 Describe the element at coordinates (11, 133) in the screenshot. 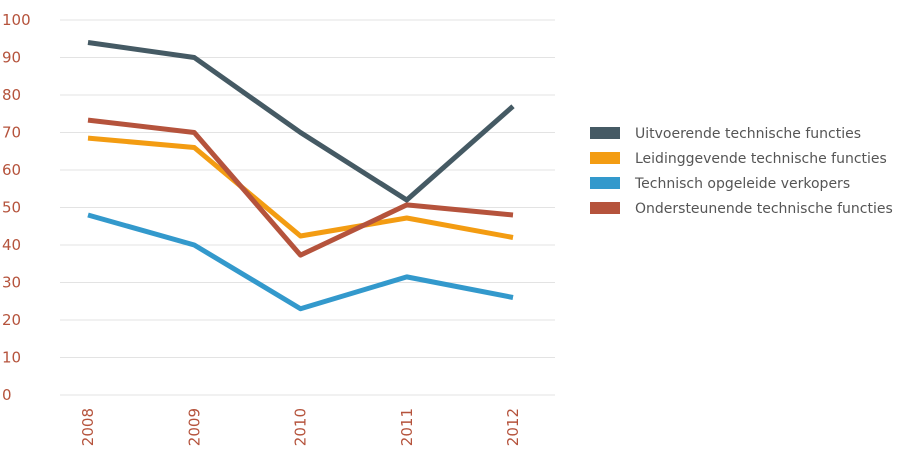

I see `y-tick-label: 70` at that location.